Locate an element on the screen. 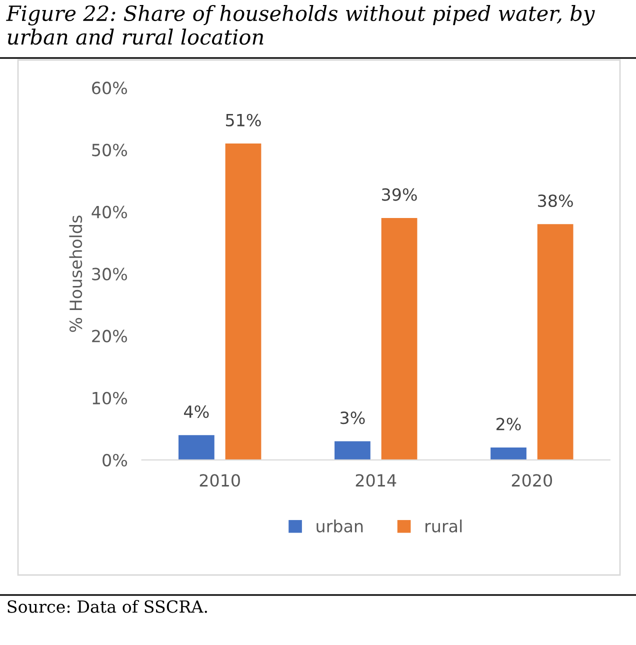  y-tick-label: 60% is located at coordinates (110, 88).